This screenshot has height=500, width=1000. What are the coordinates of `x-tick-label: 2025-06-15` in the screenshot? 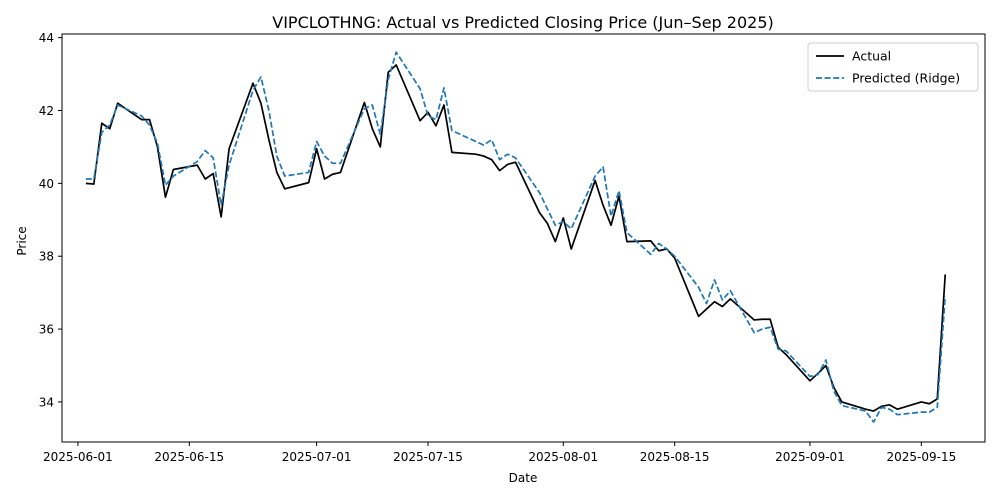 It's located at (189, 457).